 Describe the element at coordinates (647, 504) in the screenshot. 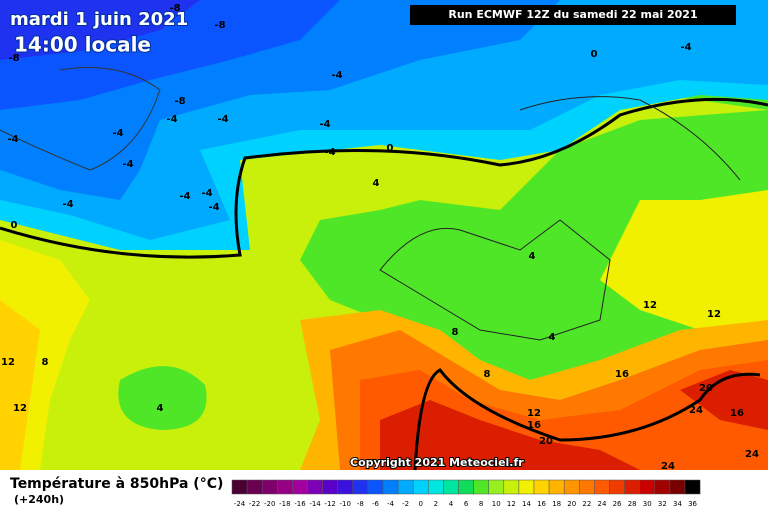

I see `colorbar-label: 30` at that location.